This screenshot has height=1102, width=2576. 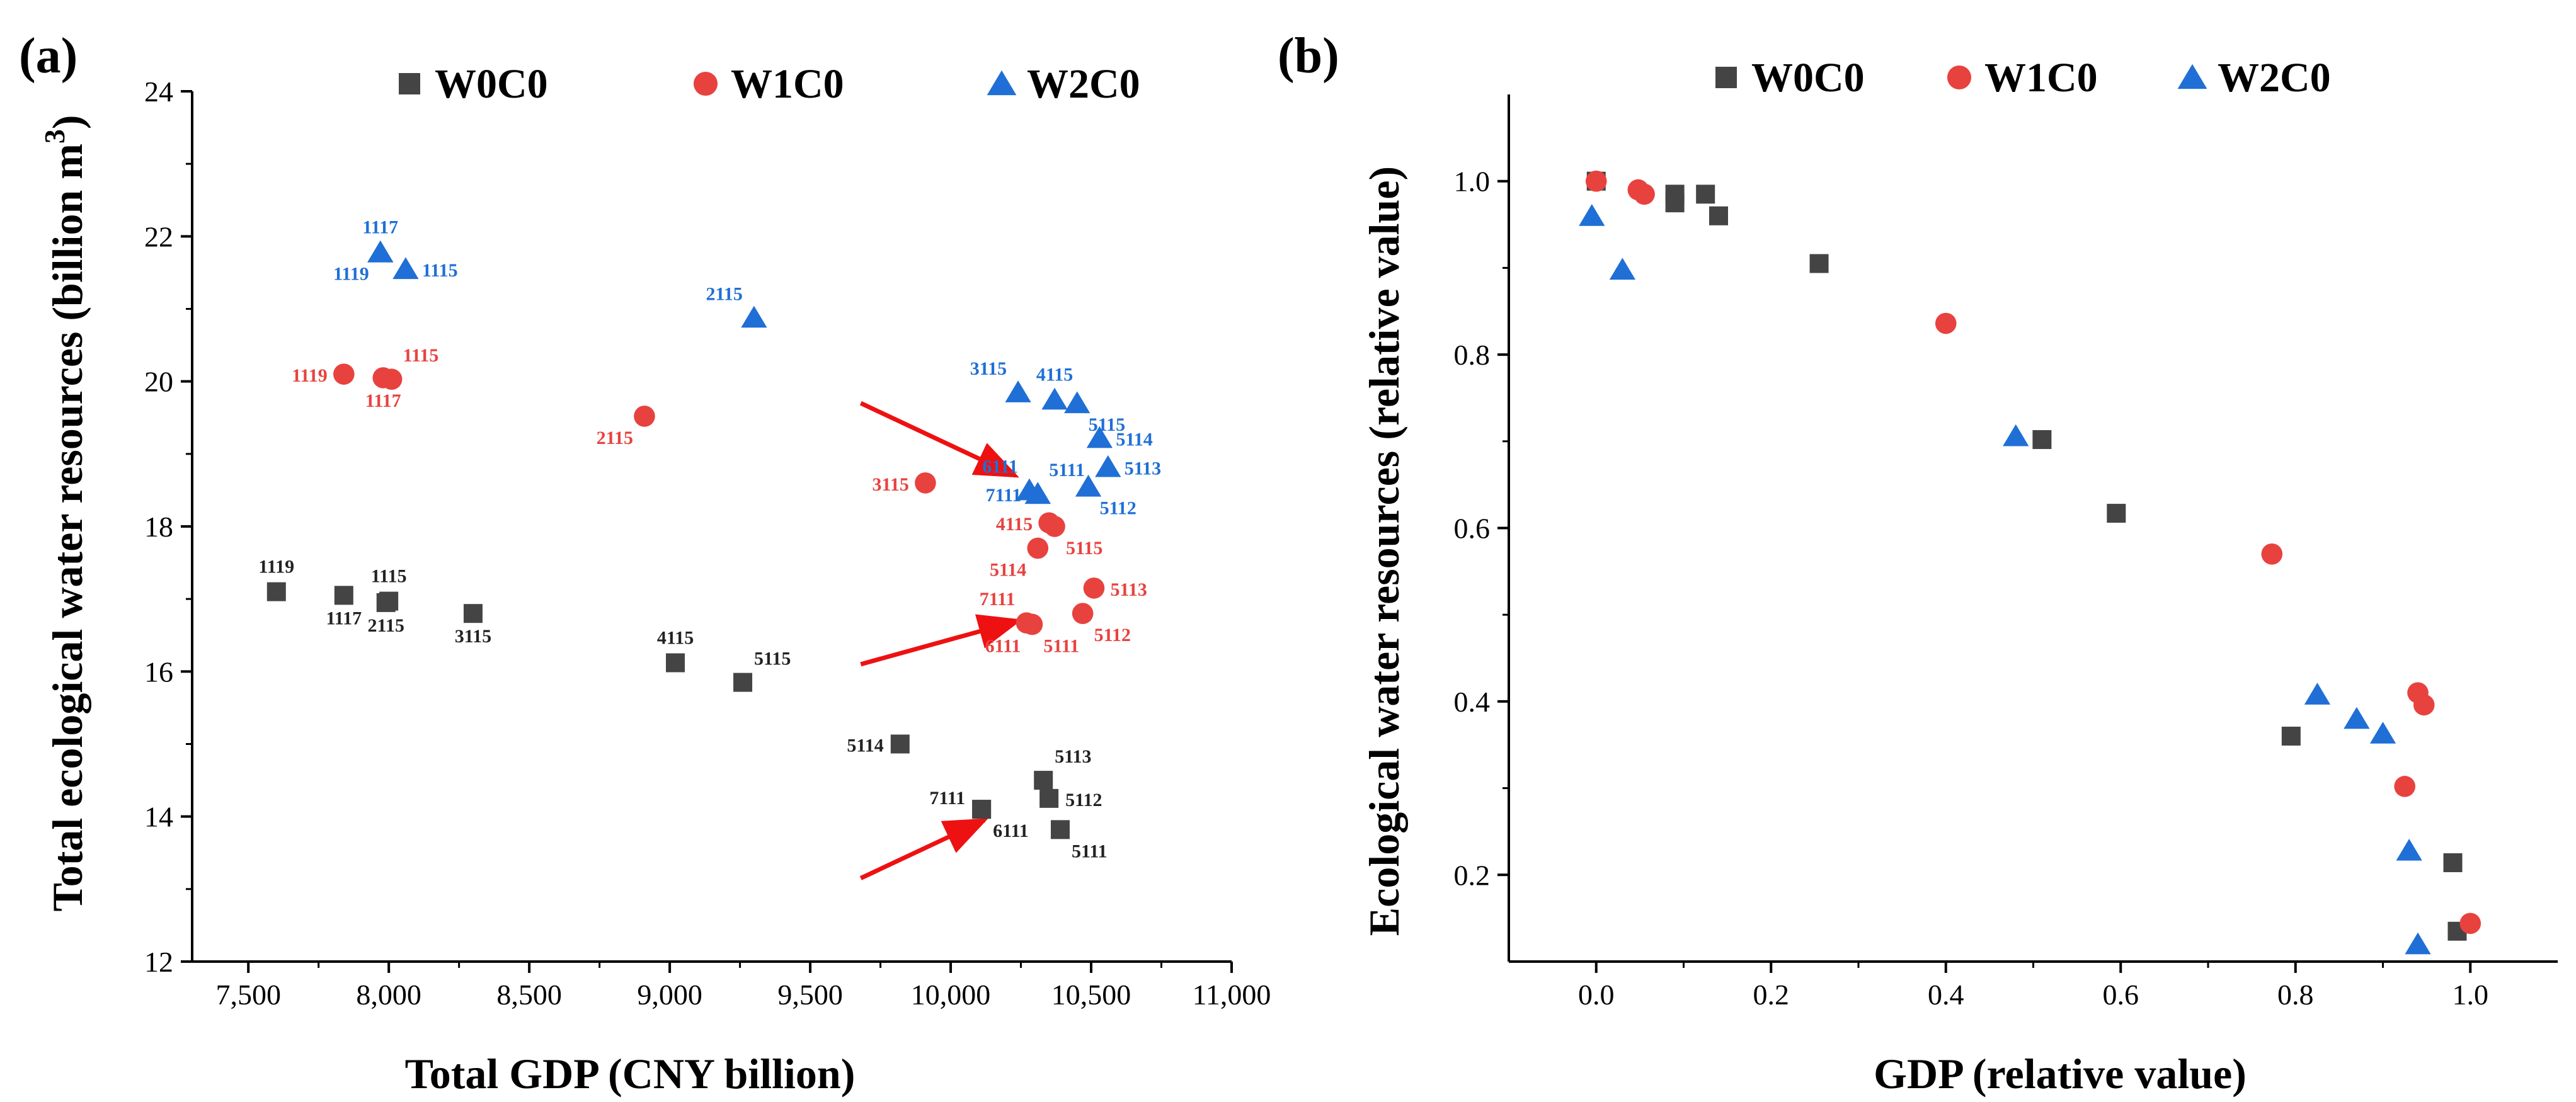 What do you see at coordinates (158, 962) in the screenshot?
I see `chart-a-y-tick-label: 12` at bounding box center [158, 962].